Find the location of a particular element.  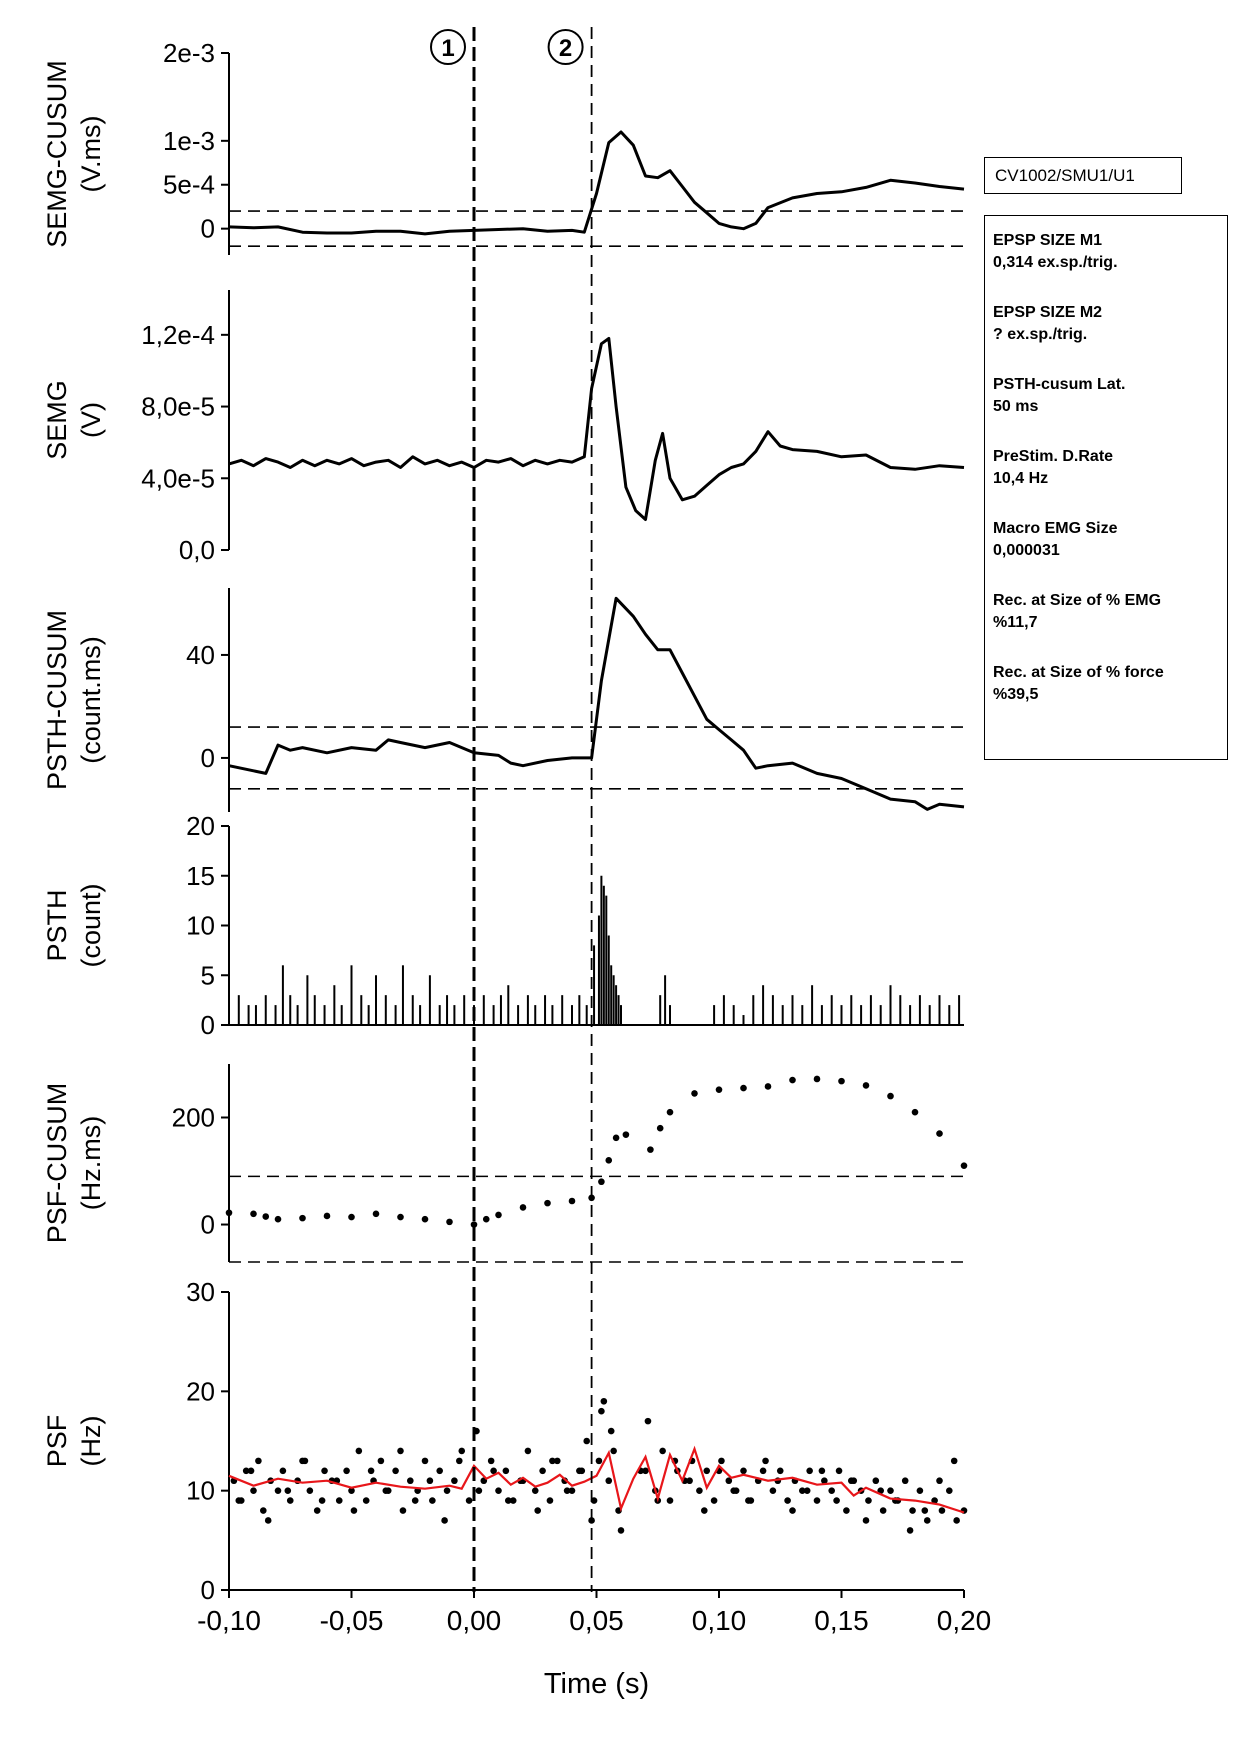

panel-semg: 0,04,0e-58,0e-51,2e-4SEMG (V) is located at coordinates (503, 427).